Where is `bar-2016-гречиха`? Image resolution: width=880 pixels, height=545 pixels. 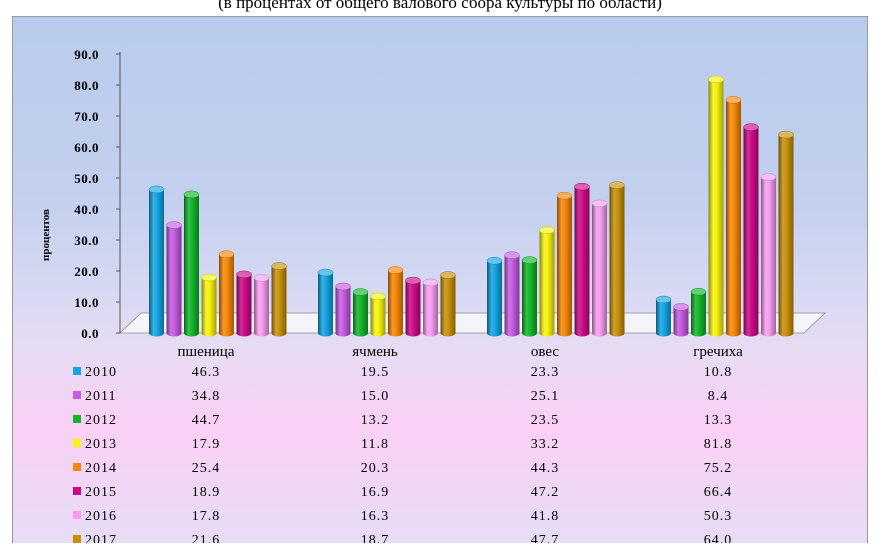
bar-2016-гречиха is located at coordinates (768, 255).